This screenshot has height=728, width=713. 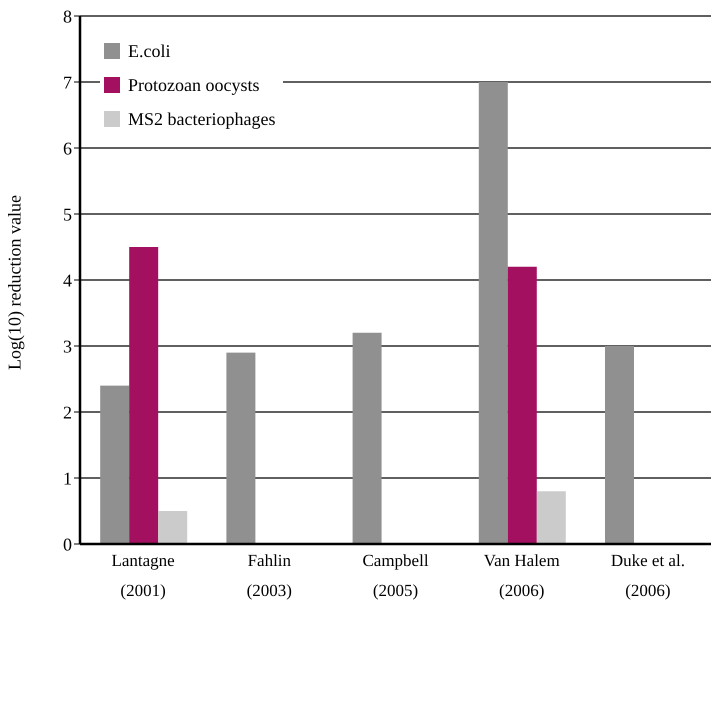 I want to click on y-tick-label: 2, so click(x=67, y=412).